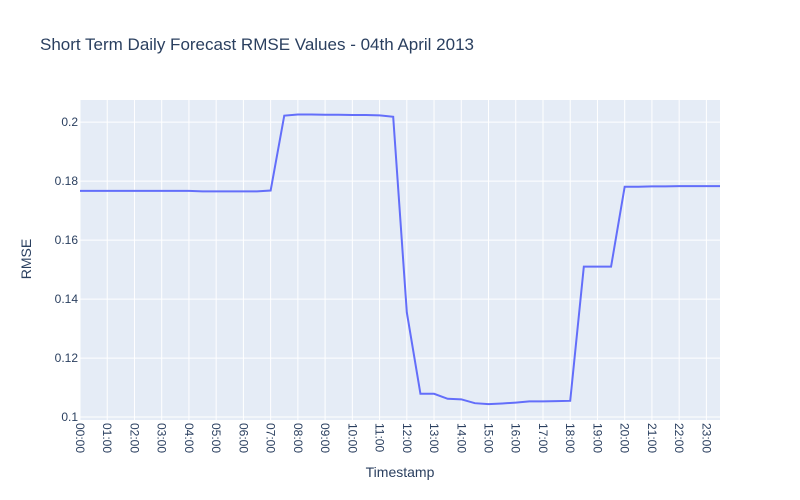 Image resolution: width=800 pixels, height=500 pixels. What do you see at coordinates (625, 438) in the screenshot?
I see `x-tick-label: 20:00` at bounding box center [625, 438].